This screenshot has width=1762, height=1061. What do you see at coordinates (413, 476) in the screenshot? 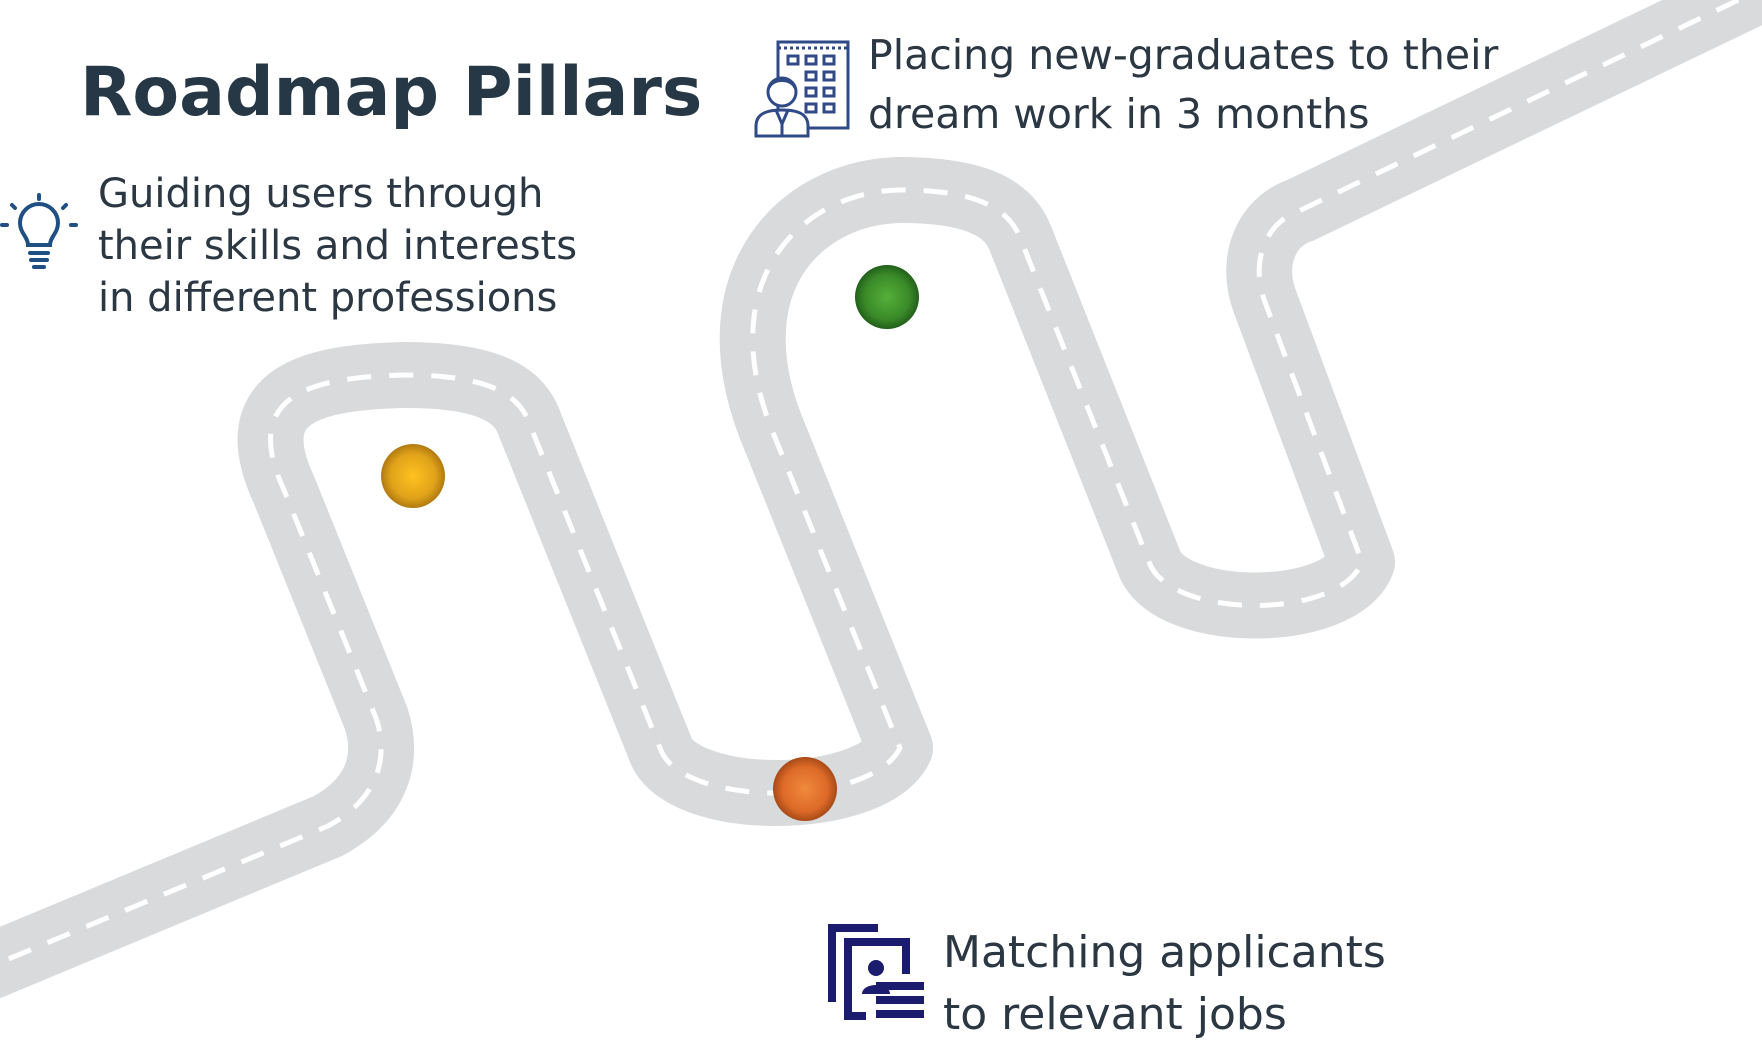
I see `milestone-1-marker` at bounding box center [413, 476].